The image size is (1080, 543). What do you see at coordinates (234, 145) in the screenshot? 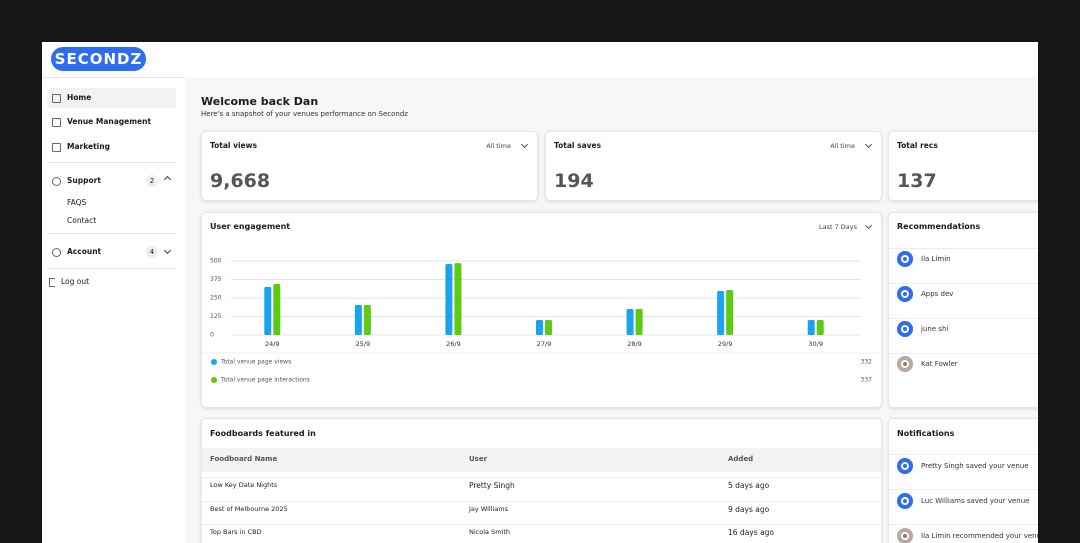
I see `stat-label: Total views` at bounding box center [234, 145].